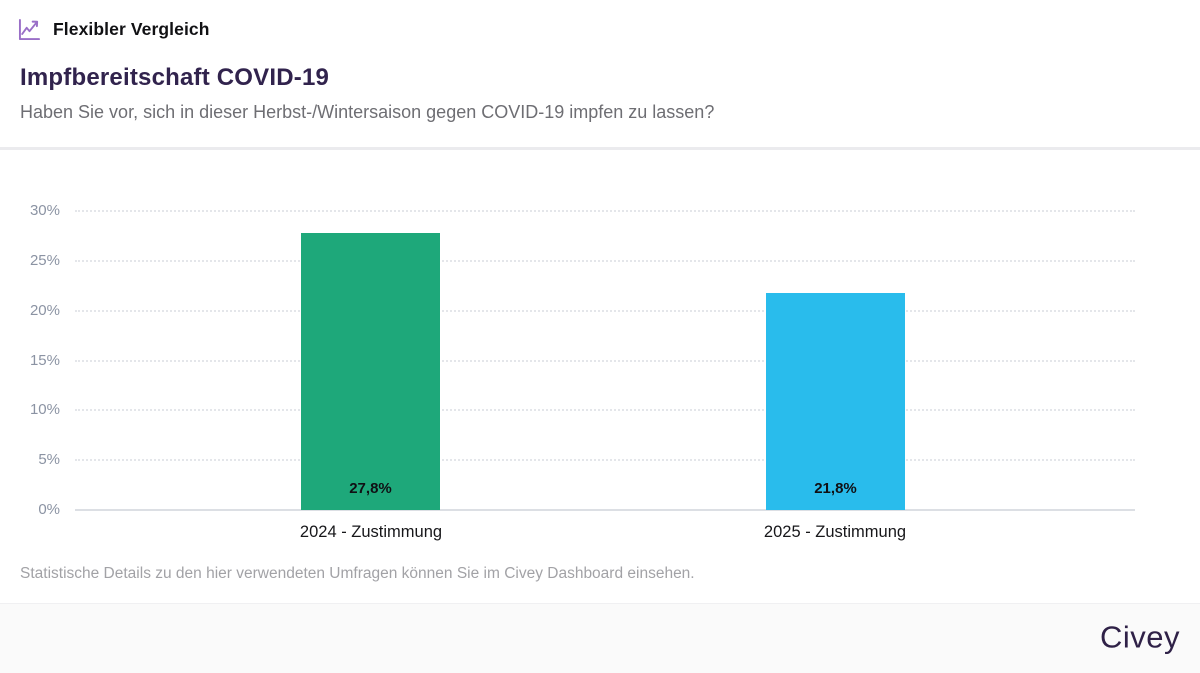  What do you see at coordinates (835, 532) in the screenshot?
I see `x-axis-category-label: 2025 - Zustimmung` at bounding box center [835, 532].